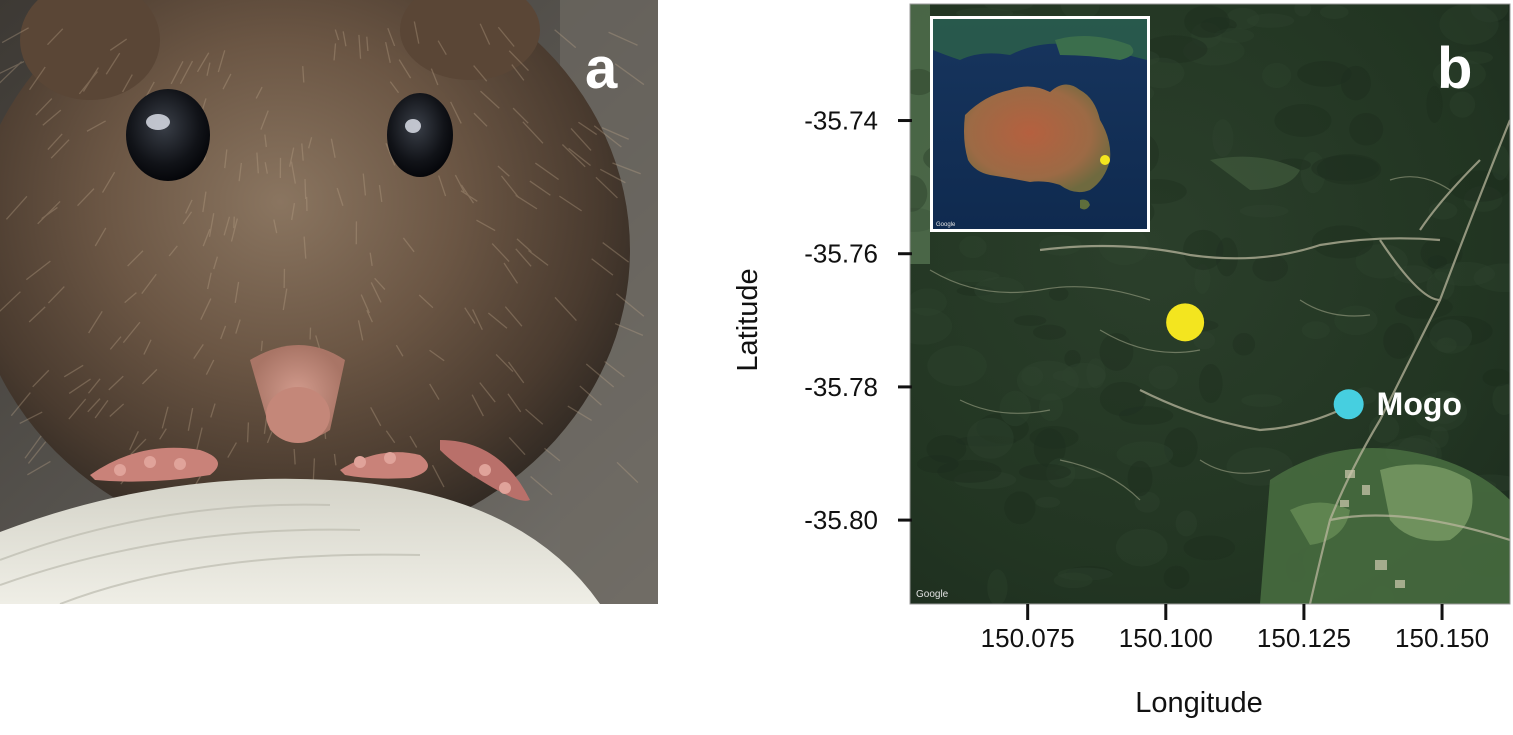 This screenshot has width=1513, height=735. Describe the element at coordinates (841, 121) in the screenshot. I see `y-tick-label: -35.74` at that location.